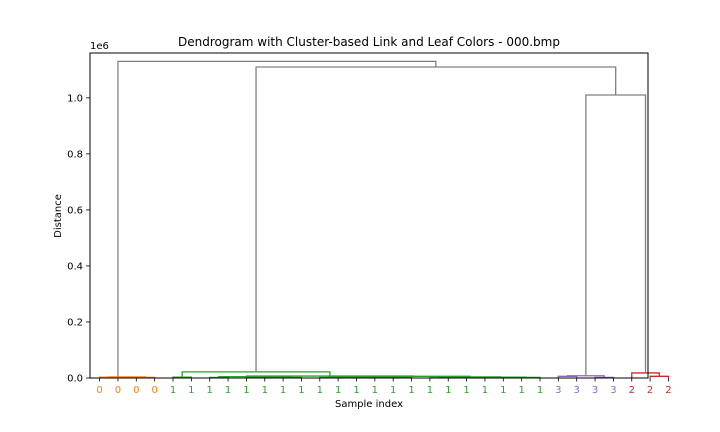  Describe the element at coordinates (369, 404) in the screenshot. I see `x-axis-label: Sample index` at that location.